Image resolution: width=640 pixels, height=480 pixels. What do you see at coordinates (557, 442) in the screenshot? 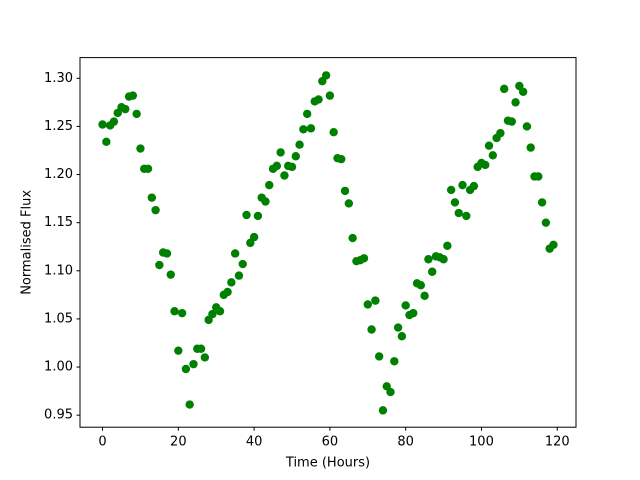
I see `x-tick-label: 120` at bounding box center [557, 442].